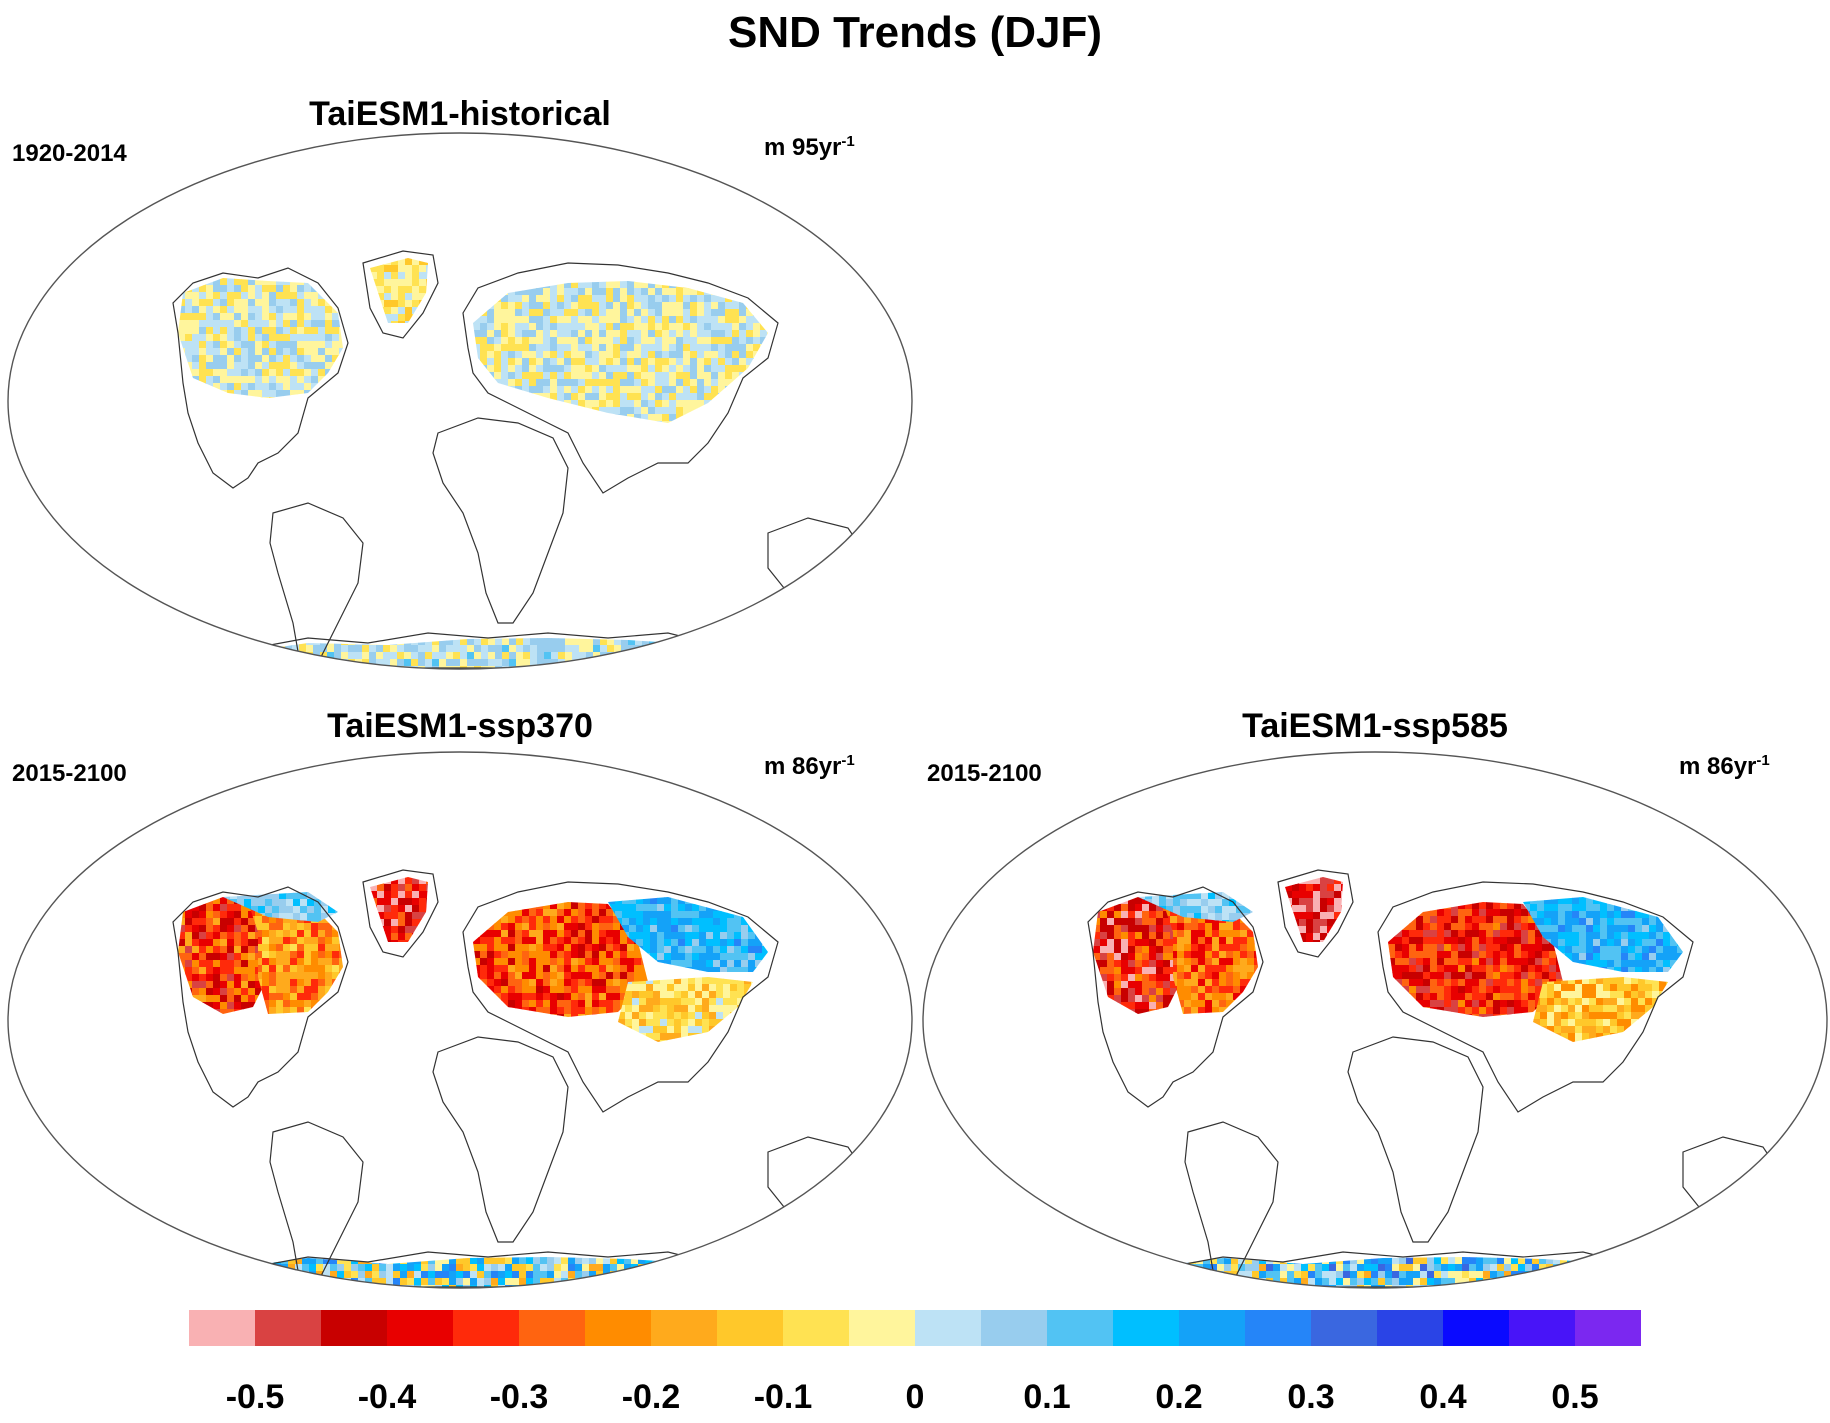 The height and width of the screenshot is (1423, 1830). Describe the element at coordinates (1311, 1397) in the screenshot. I see `colorbar-tick-label: 0.3` at that location.